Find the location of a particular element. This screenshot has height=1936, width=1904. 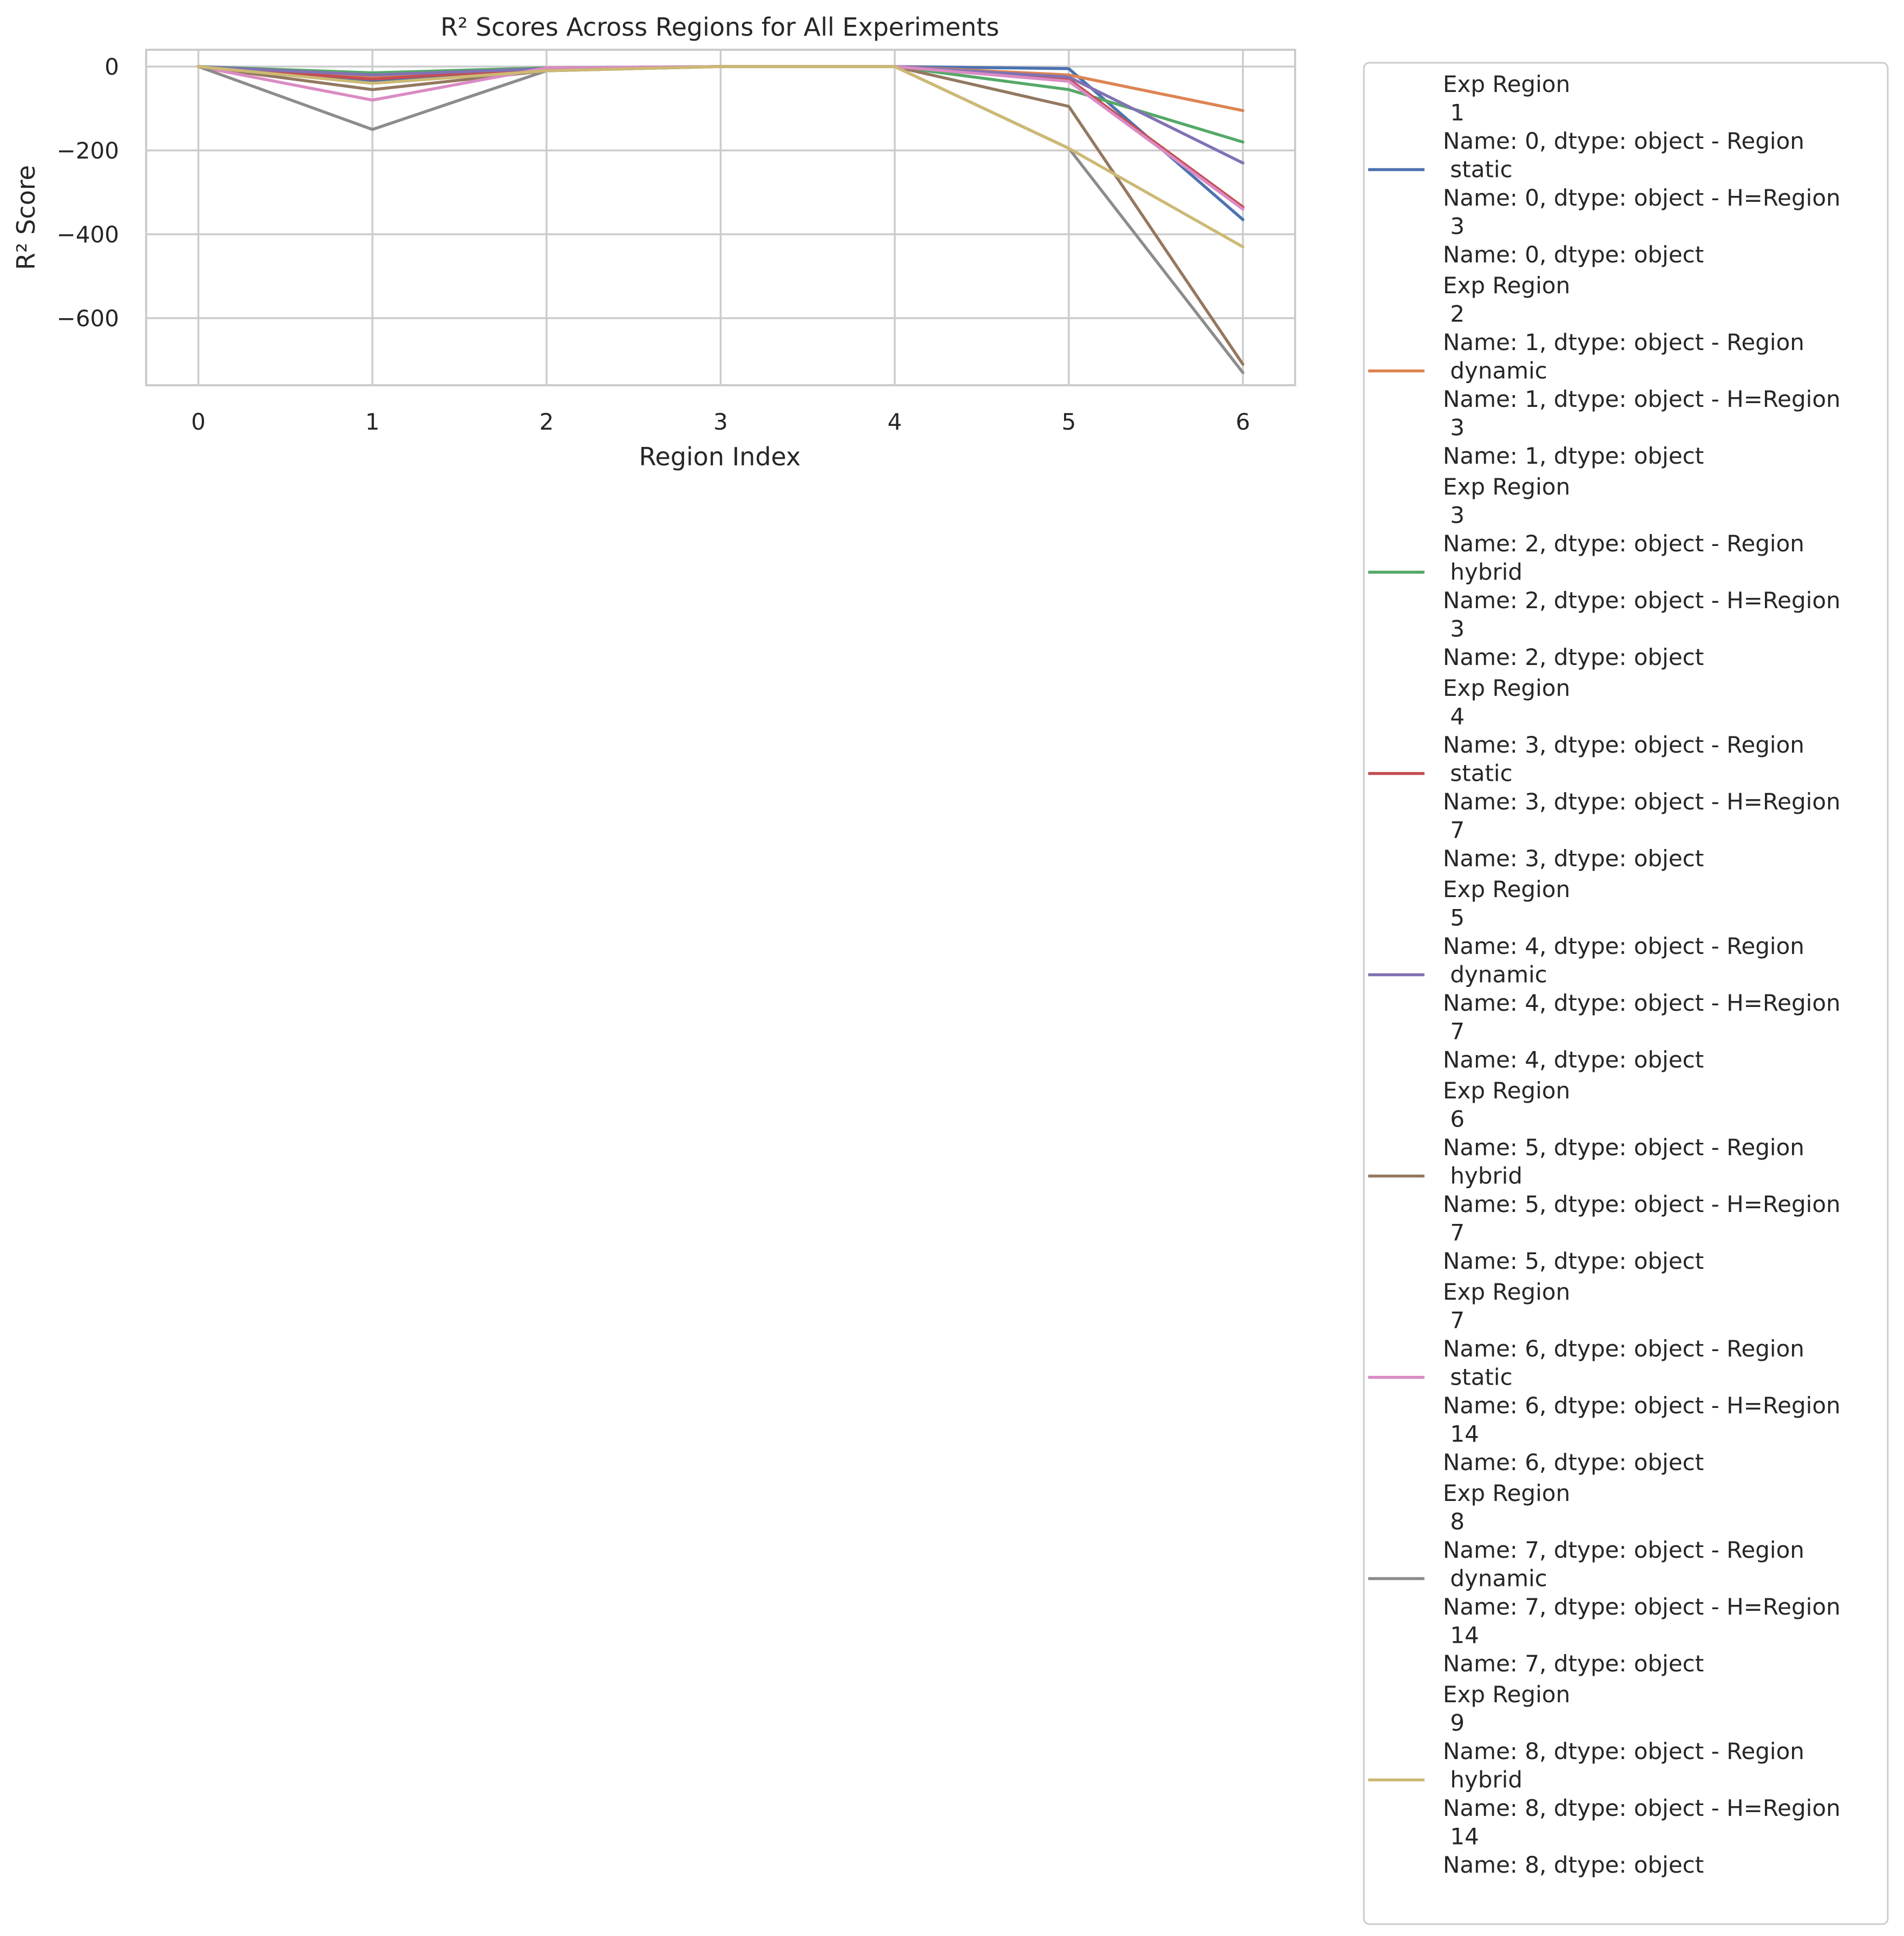

x-tick-label: 1 is located at coordinates (372, 422).